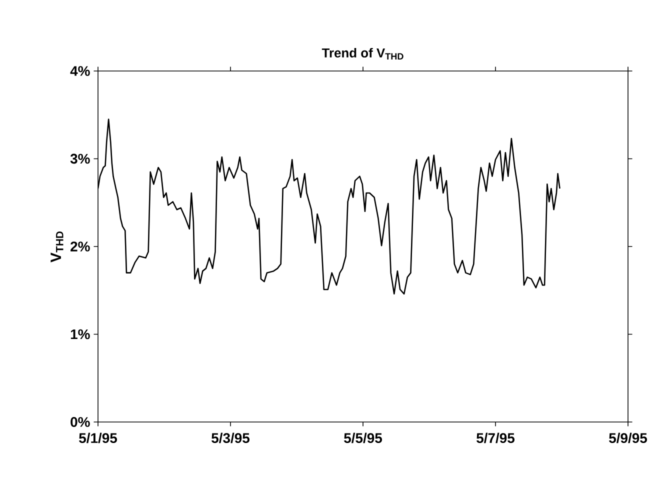 This screenshot has width=659, height=481. What do you see at coordinates (80, 422) in the screenshot?
I see `y-tick-label: 0%` at bounding box center [80, 422].